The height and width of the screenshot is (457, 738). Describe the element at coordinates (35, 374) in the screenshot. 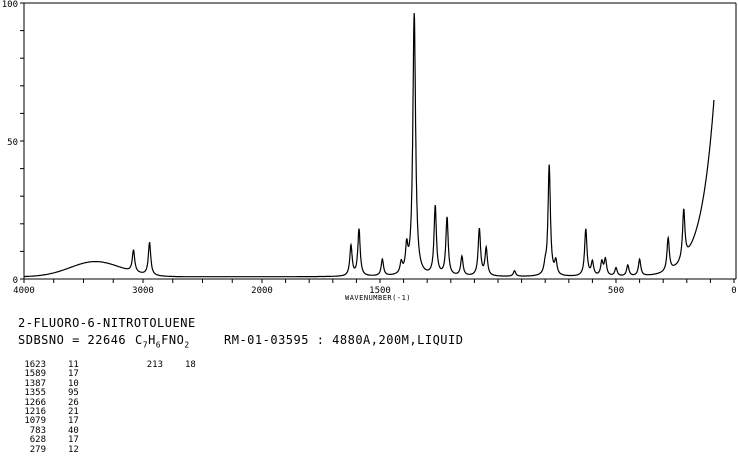

I see `peak-wavenumber: 1589` at that location.